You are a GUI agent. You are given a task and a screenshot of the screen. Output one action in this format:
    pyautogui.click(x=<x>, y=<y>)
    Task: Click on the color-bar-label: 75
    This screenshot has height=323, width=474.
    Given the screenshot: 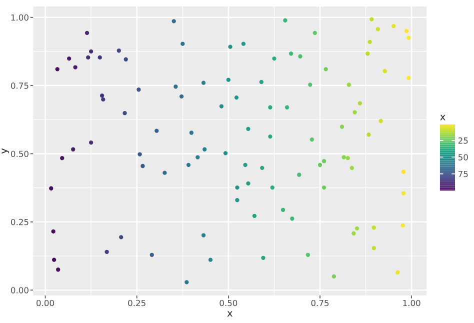 What is the action you would take?
    pyautogui.click(x=463, y=174)
    